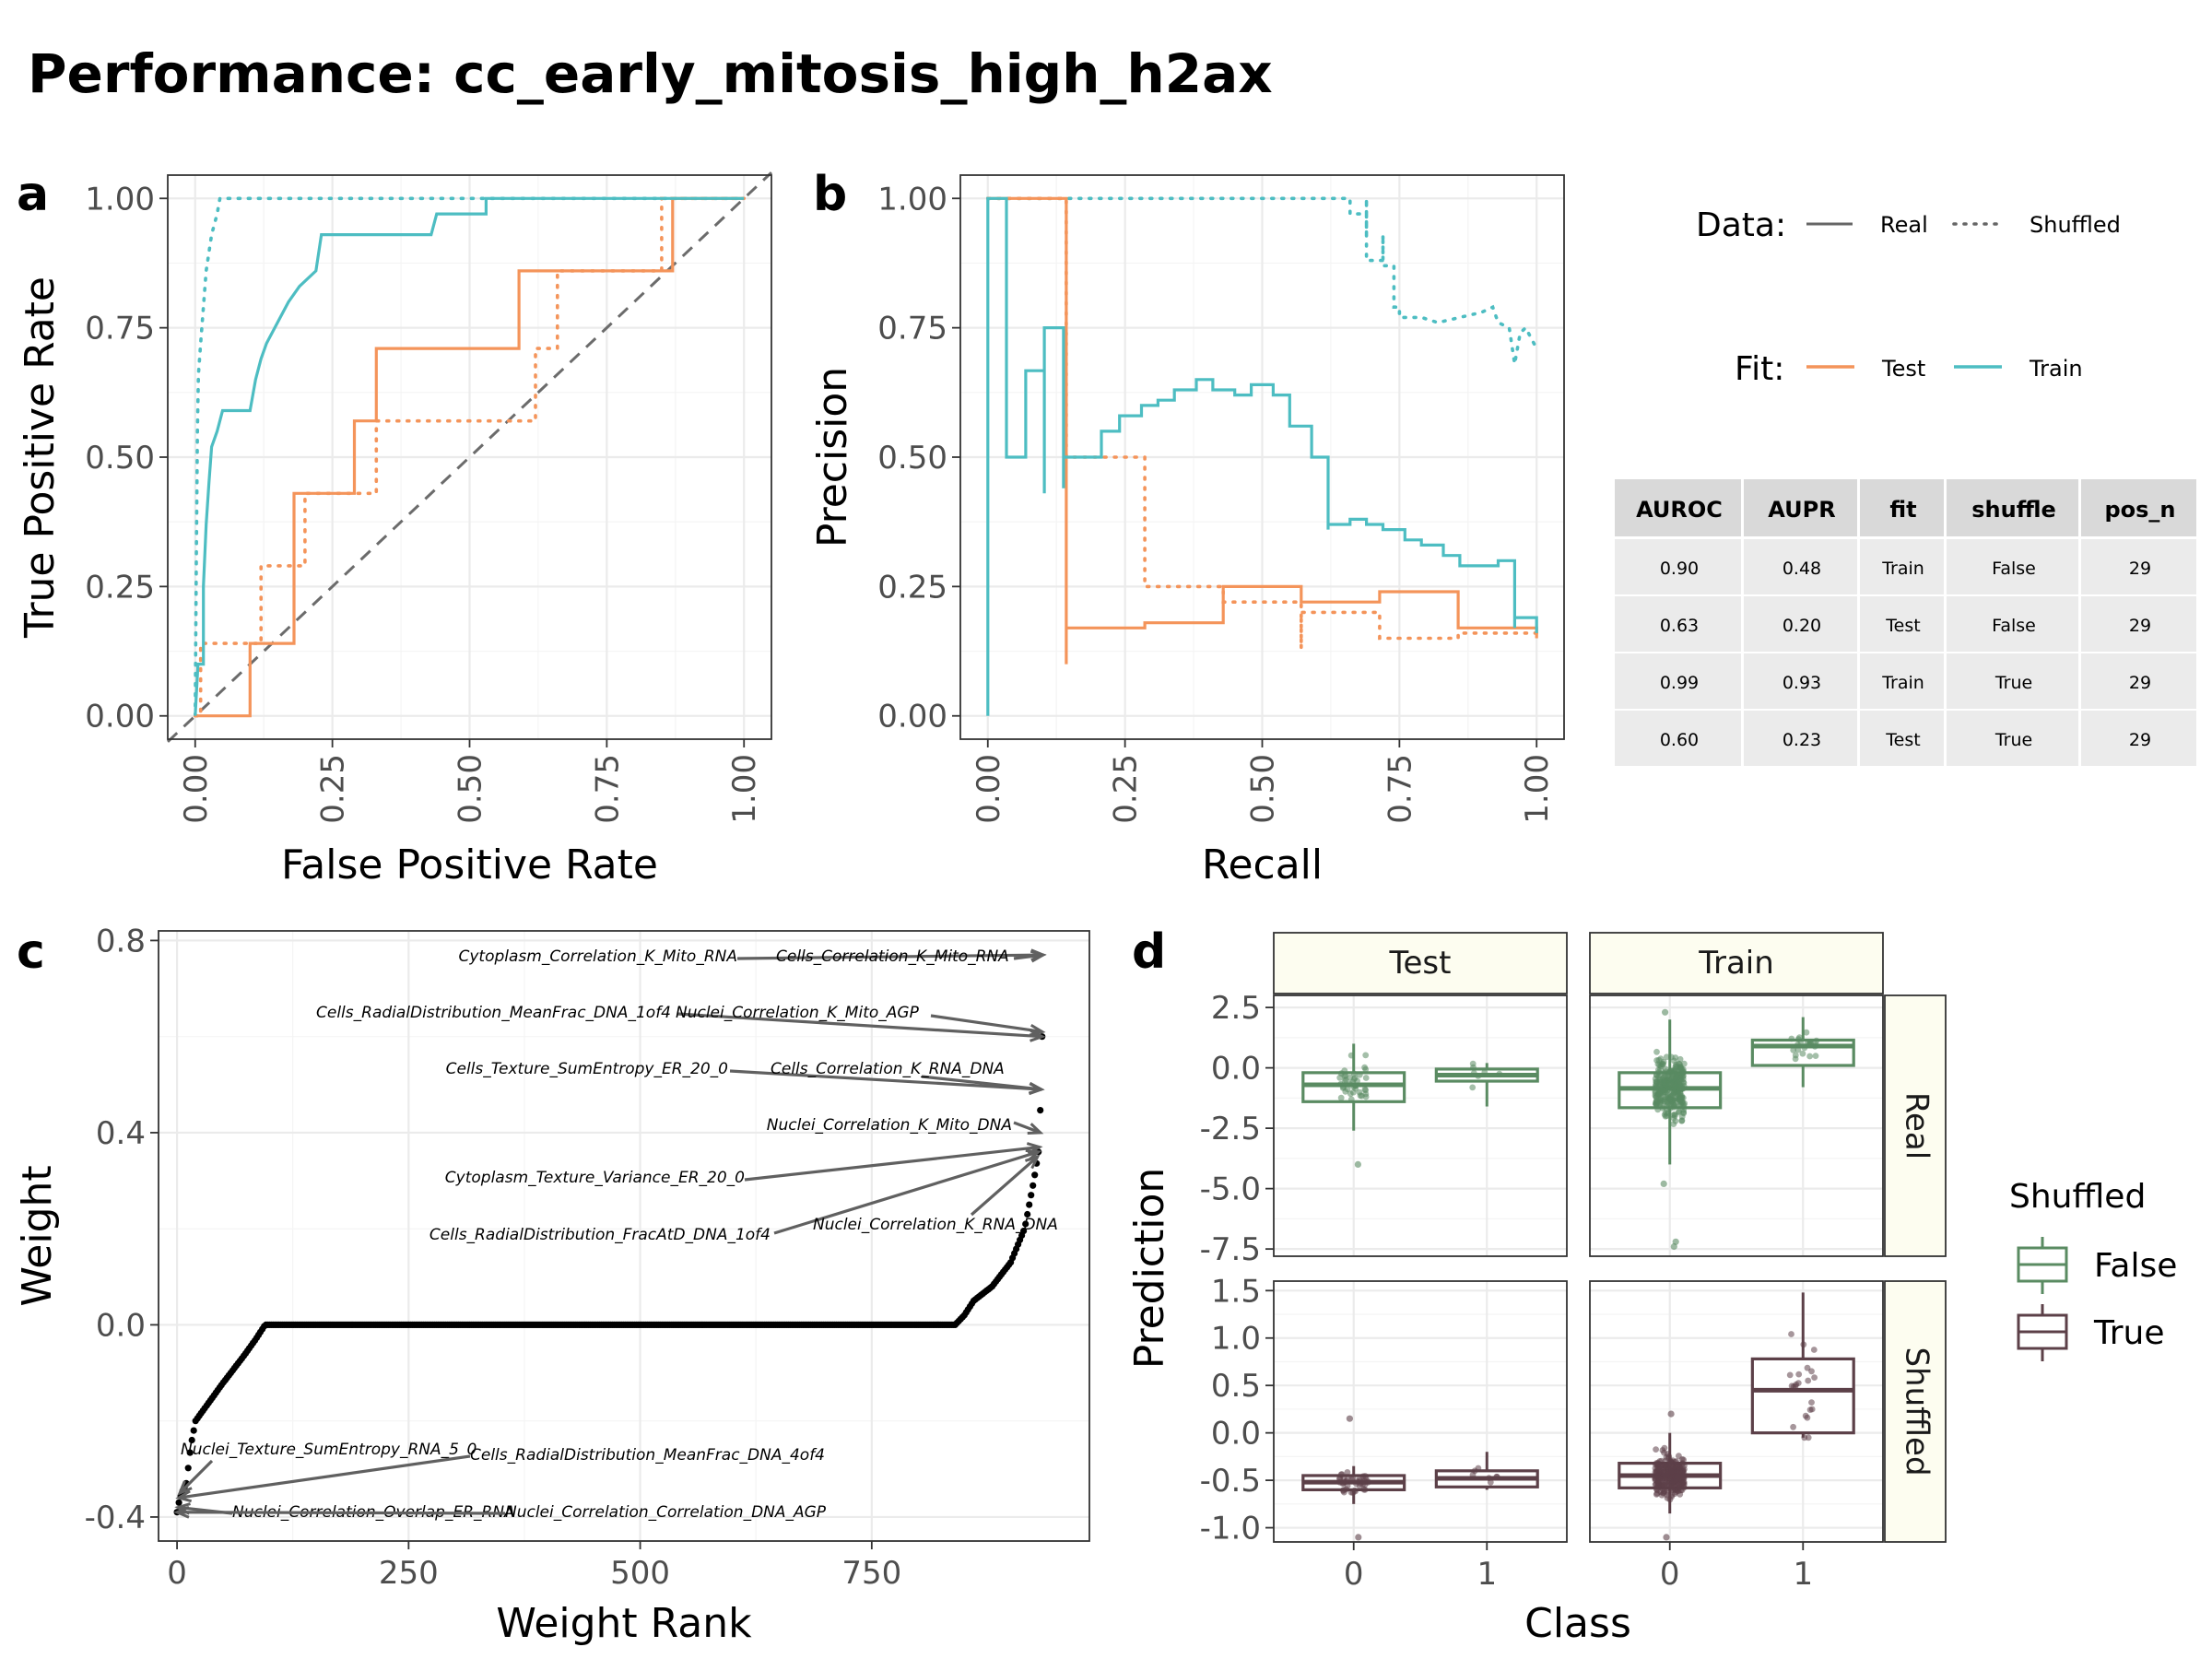 This screenshot has height=1659, width=2212. I want to click on facet-strip-label-shuffled: Shuffled, so click(1917, 1411).